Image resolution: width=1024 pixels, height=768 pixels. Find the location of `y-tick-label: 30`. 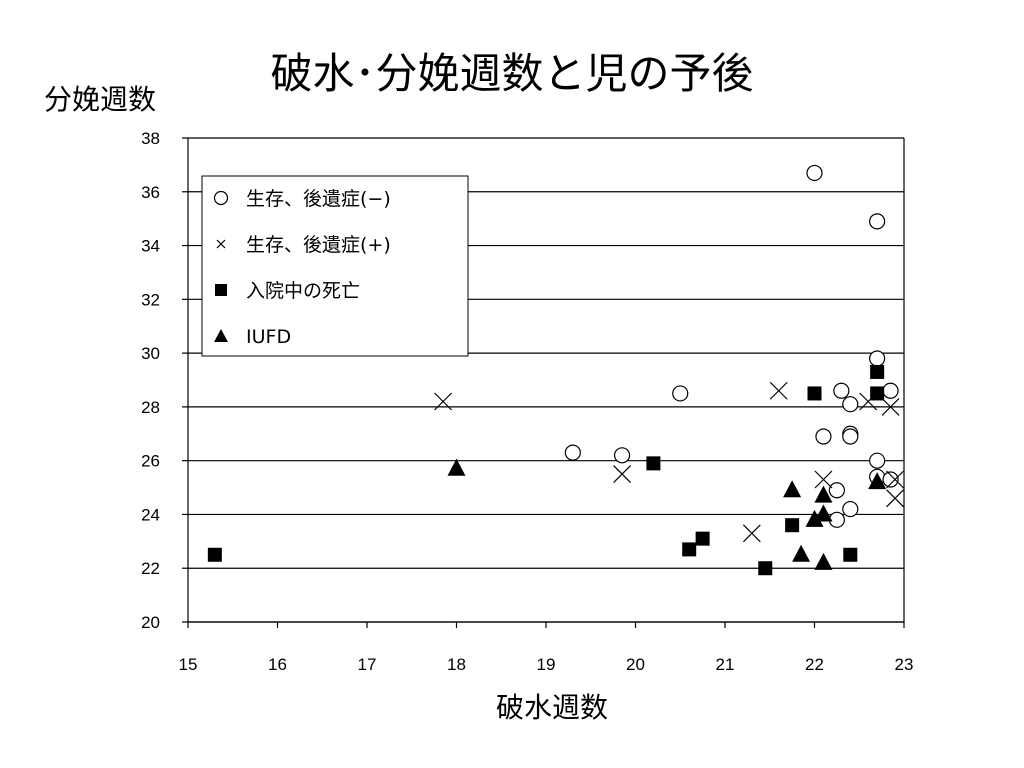

y-tick-label: 30 is located at coordinates (150, 353).